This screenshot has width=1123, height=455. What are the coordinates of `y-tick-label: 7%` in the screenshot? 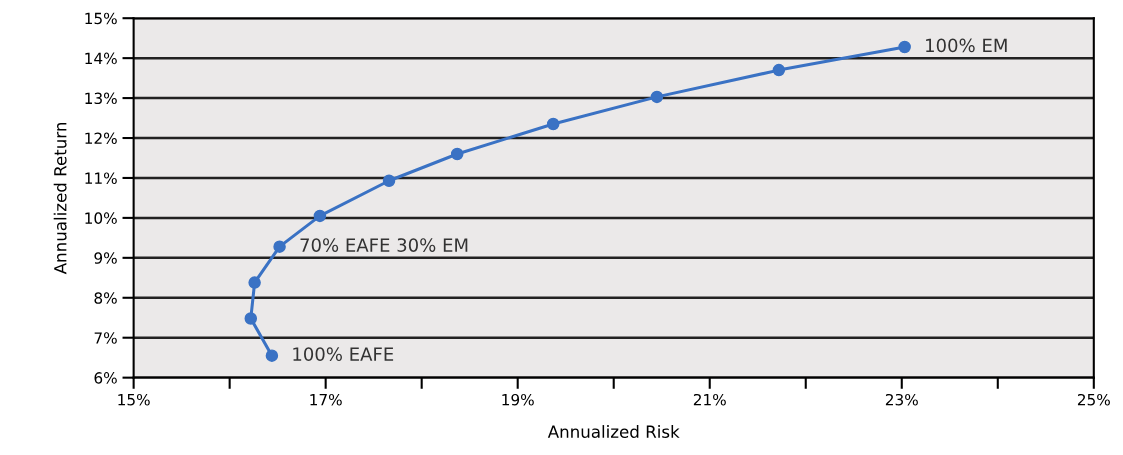 It's located at (105, 338).